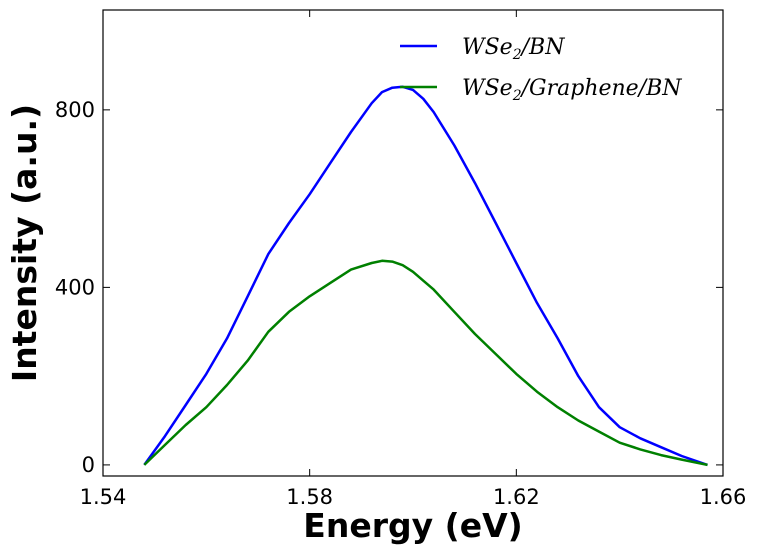  What do you see at coordinates (88, 465) in the screenshot?
I see `y-tick-label: 0` at bounding box center [88, 465].